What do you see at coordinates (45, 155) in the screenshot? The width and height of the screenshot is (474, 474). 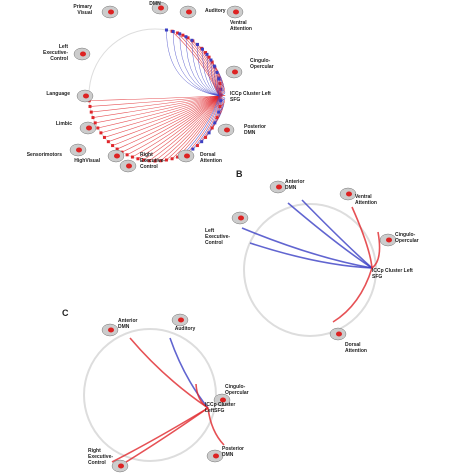 I see `node-label-line: Sensorimotors` at bounding box center [45, 155].